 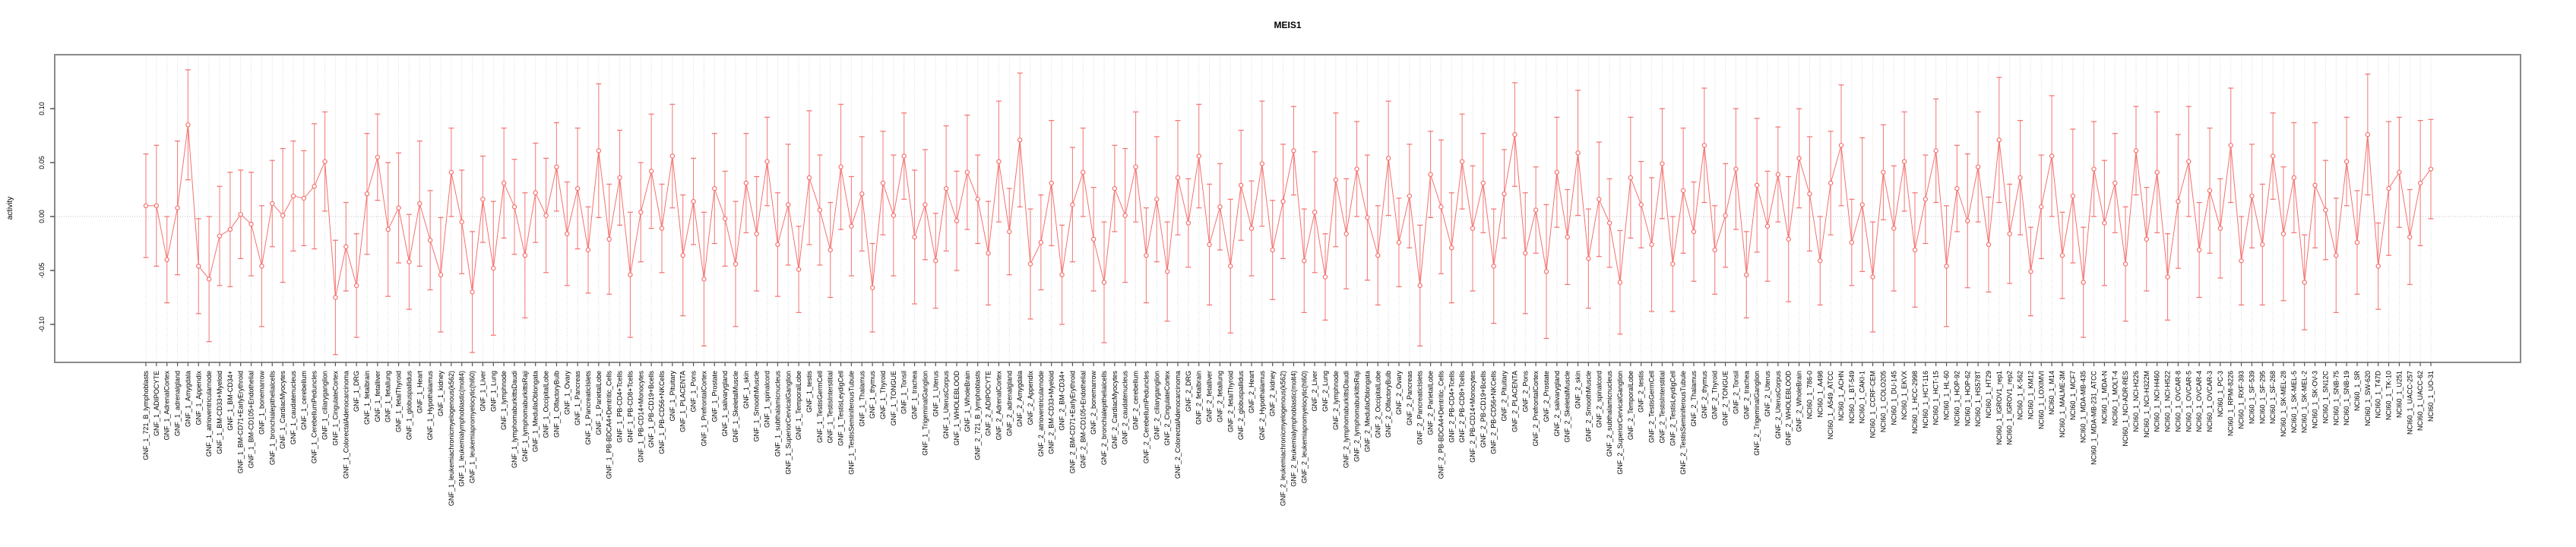 What do you see at coordinates (1251, 392) in the screenshot?
I see `x-axis-label: GNF_2_Heart` at bounding box center [1251, 392].